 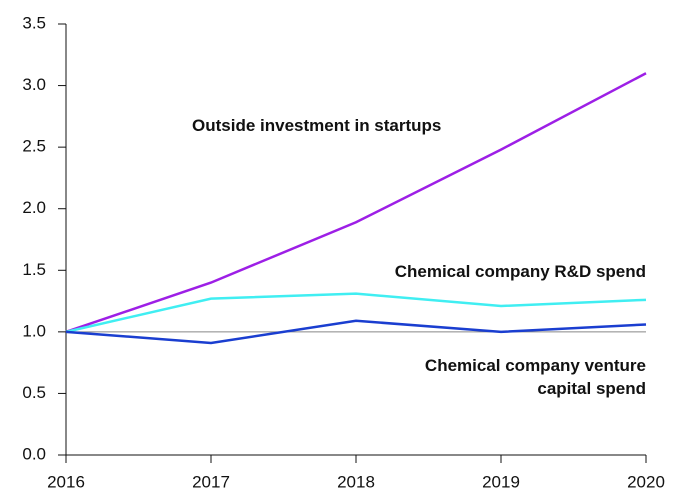 I want to click on y-tick-label: 2.5, so click(x=34, y=146).